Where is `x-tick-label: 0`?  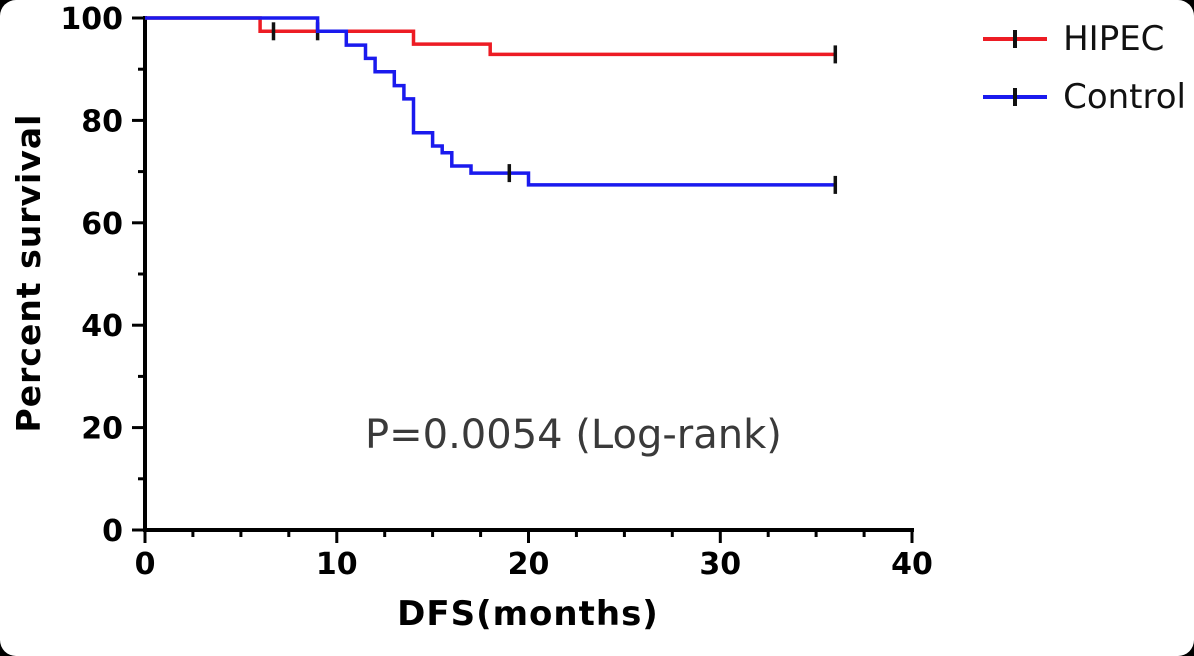
x-tick-label: 0 is located at coordinates (145, 564).